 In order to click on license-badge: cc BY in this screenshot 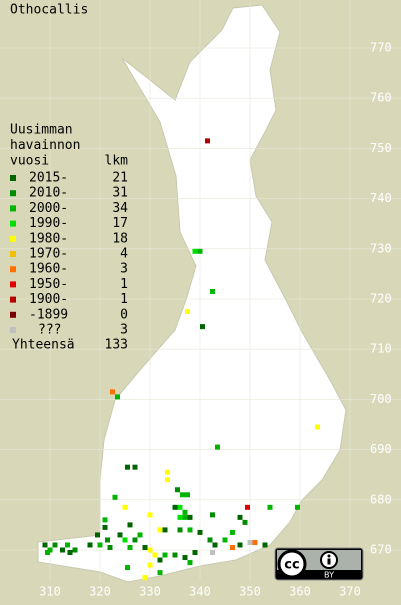, I will do `click(319, 564)`.